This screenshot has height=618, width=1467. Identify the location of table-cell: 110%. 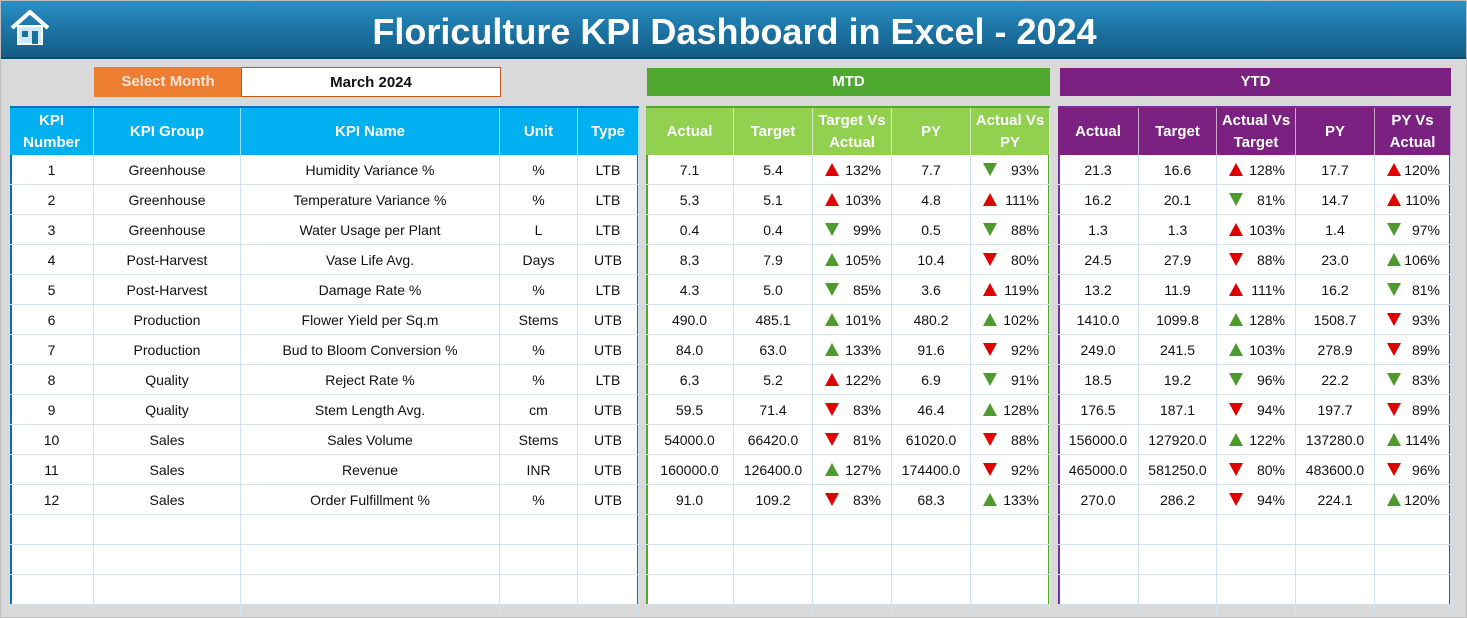
(1413, 200).